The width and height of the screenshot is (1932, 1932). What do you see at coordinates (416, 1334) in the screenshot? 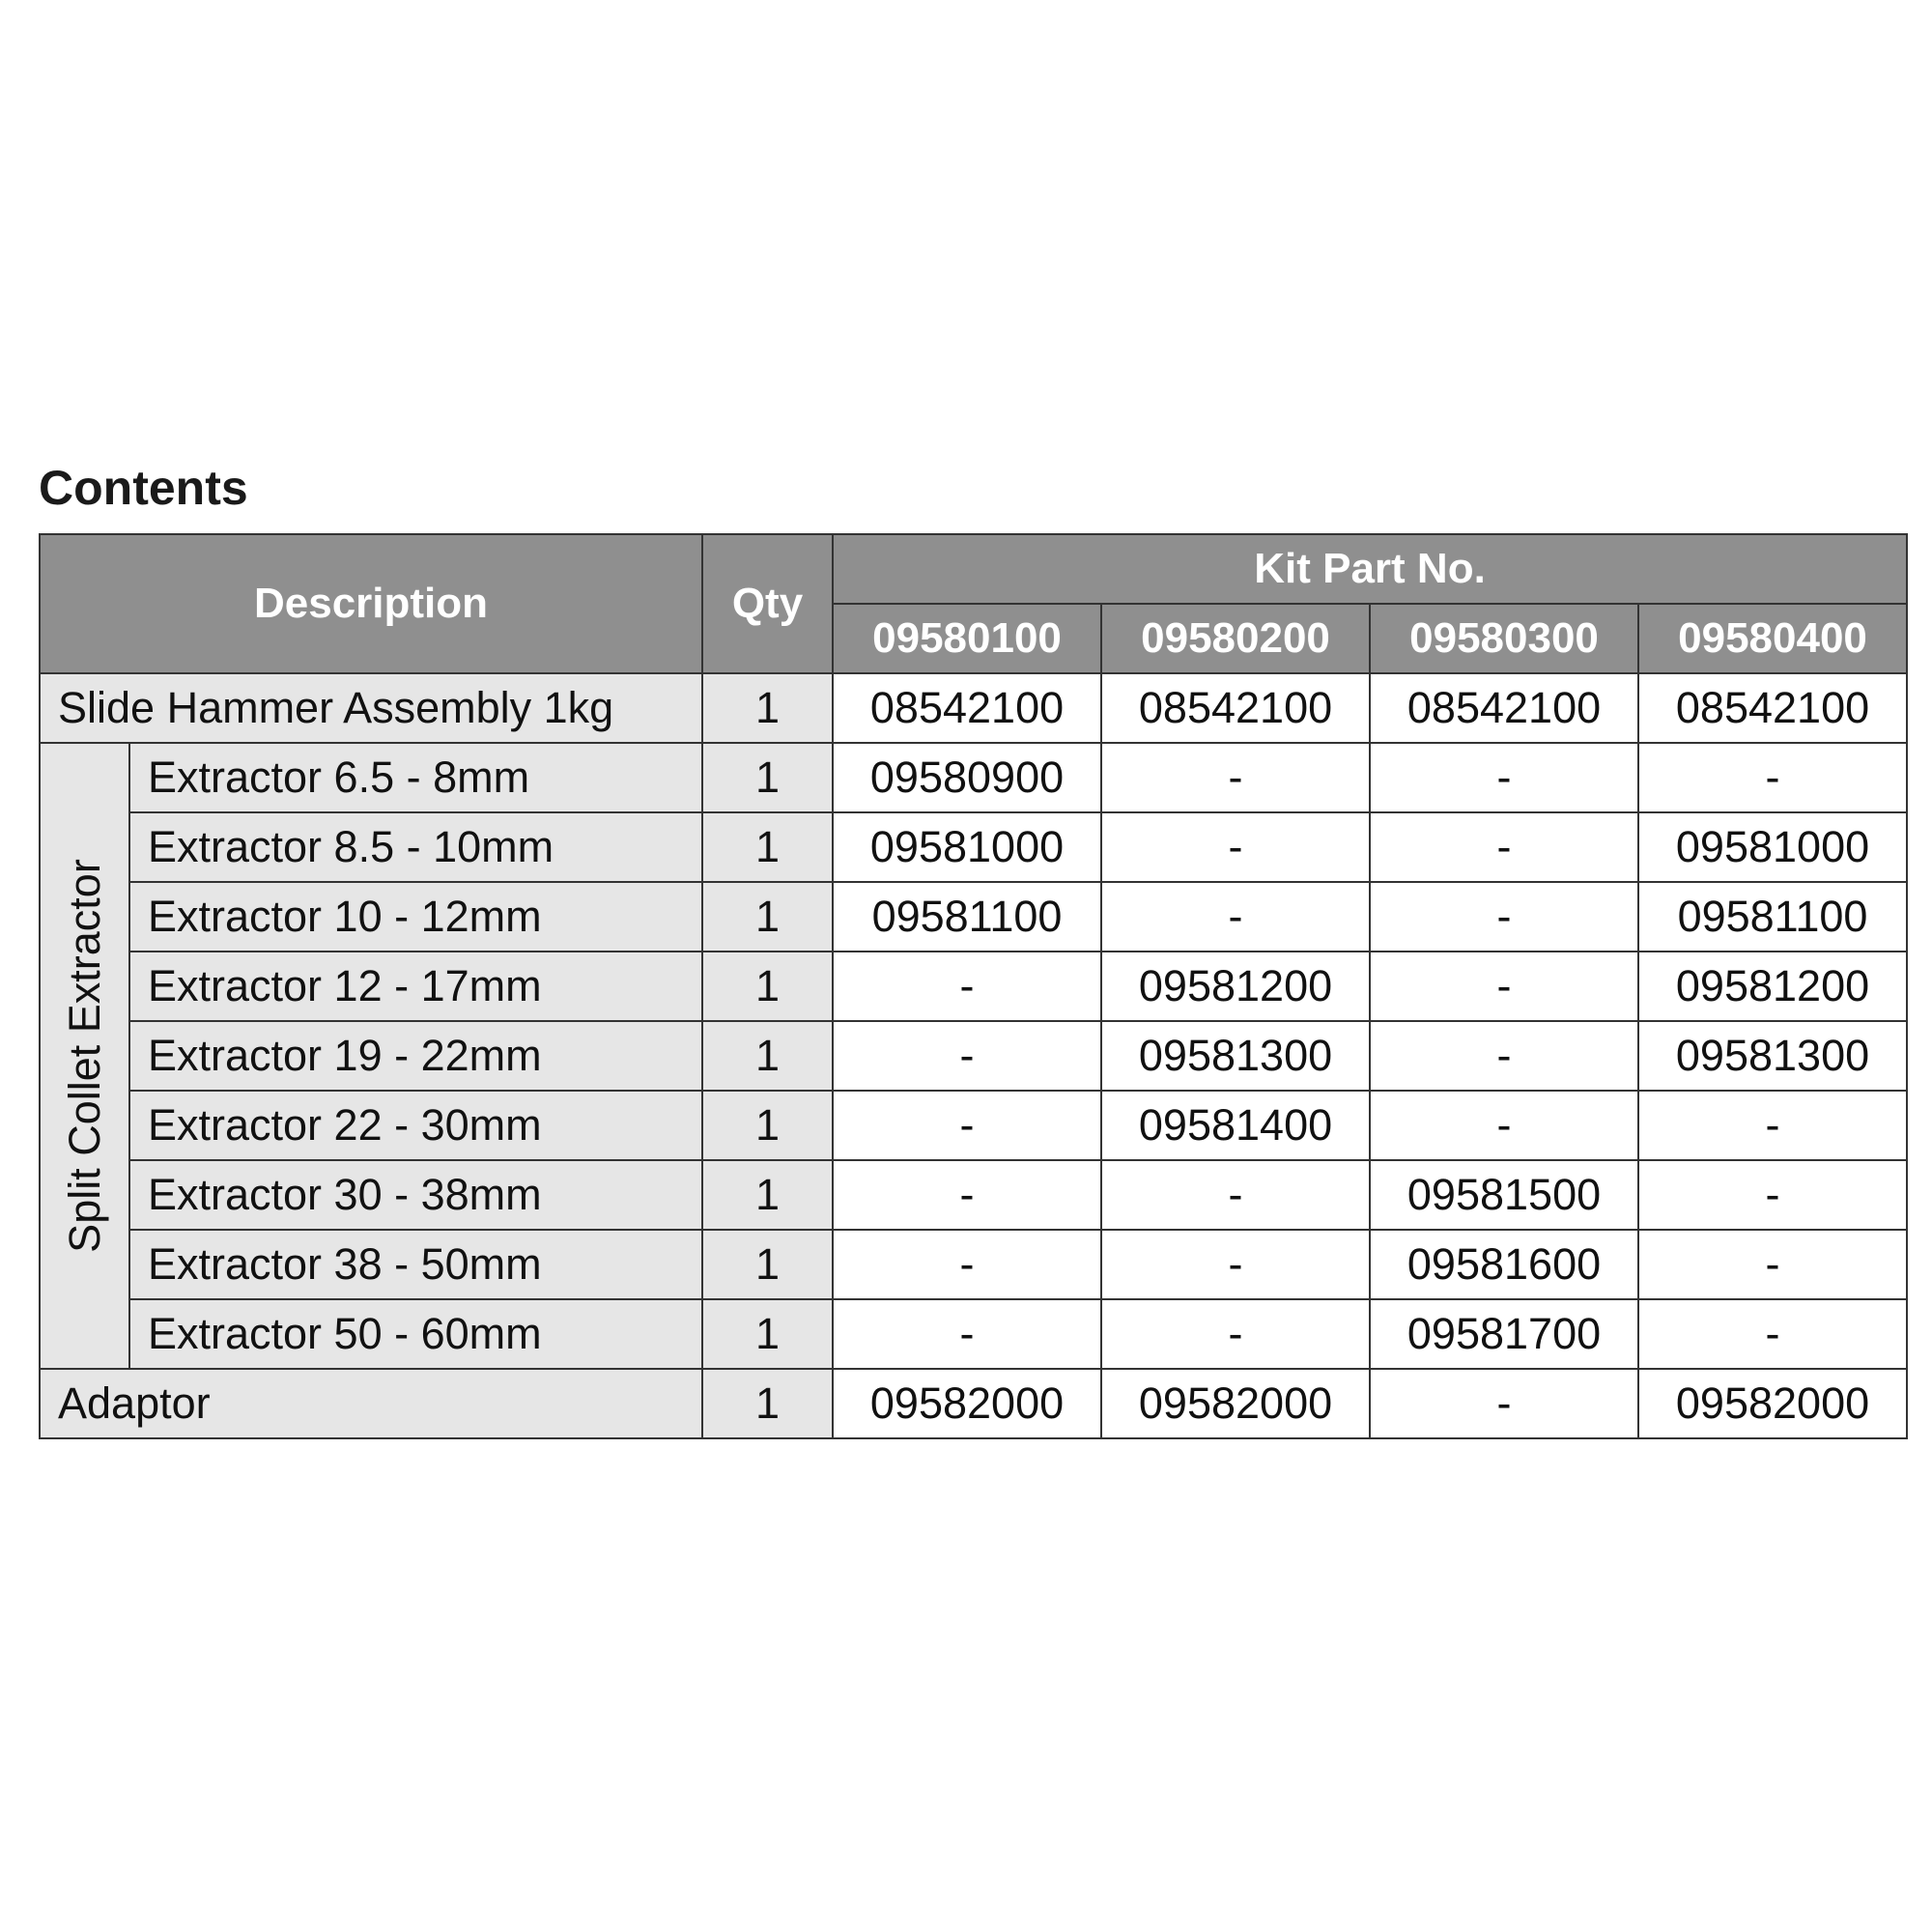
I see `description-cell: Extractor 50 - 60mm` at bounding box center [416, 1334].